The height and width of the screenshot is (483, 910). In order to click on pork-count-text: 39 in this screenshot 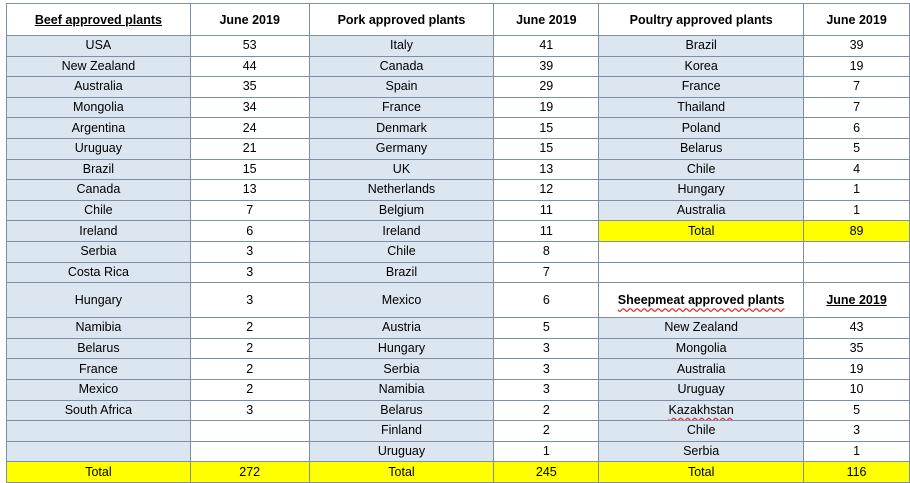, I will do `click(546, 65)`.